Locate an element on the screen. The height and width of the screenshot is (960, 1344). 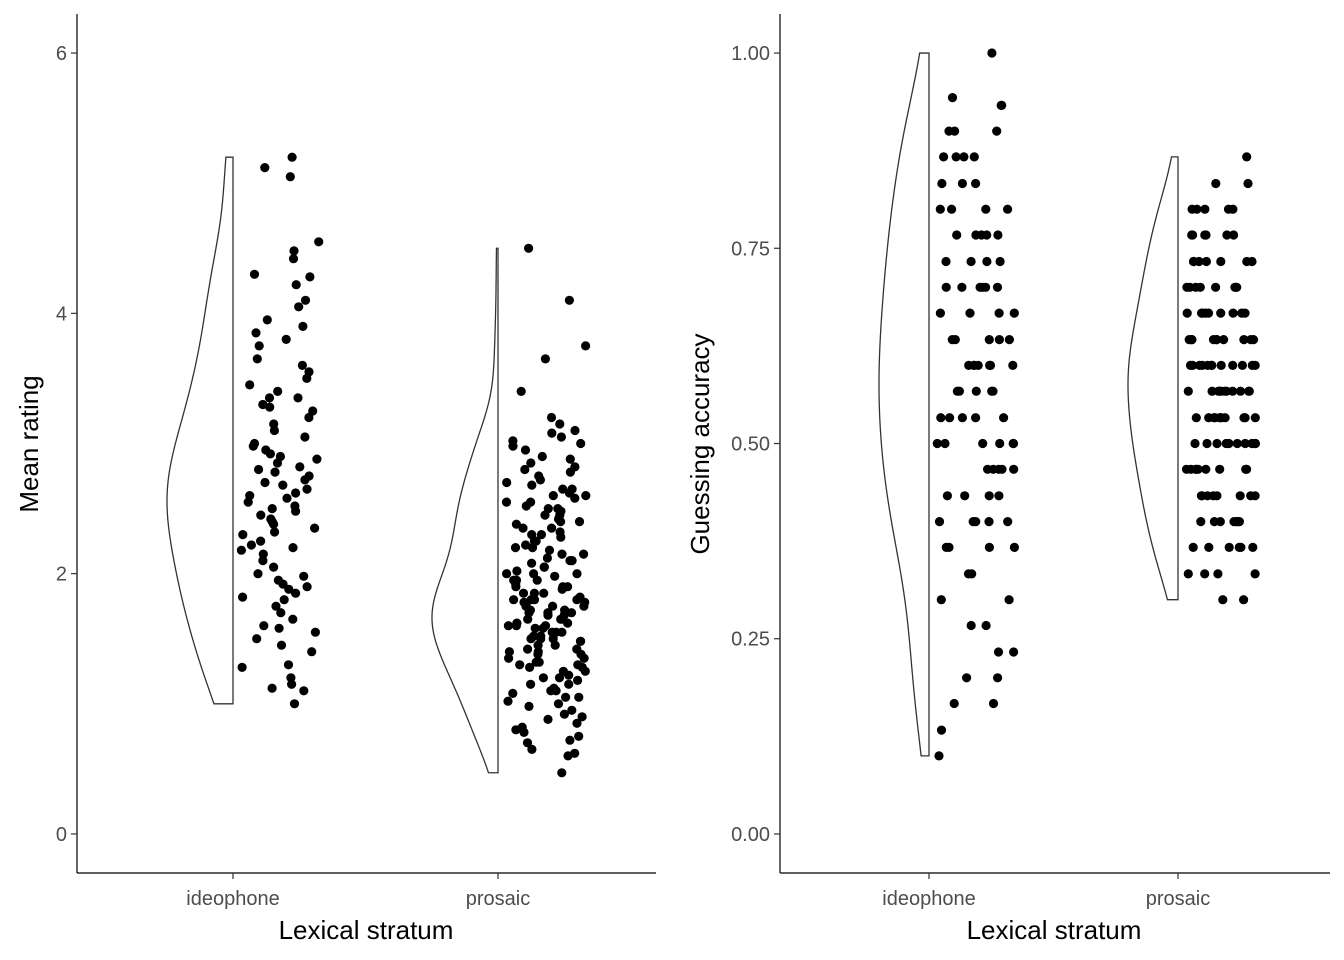
violin-prosaic is located at coordinates (465, 510).